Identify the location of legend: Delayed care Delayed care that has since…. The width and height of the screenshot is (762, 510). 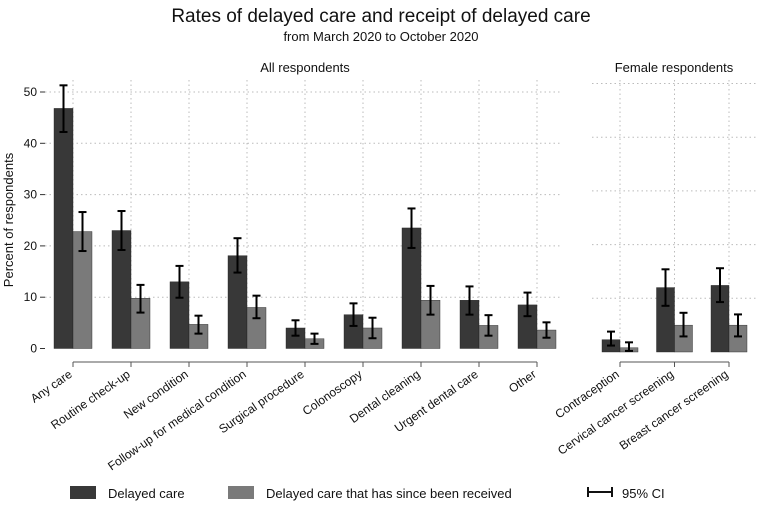
(367, 493).